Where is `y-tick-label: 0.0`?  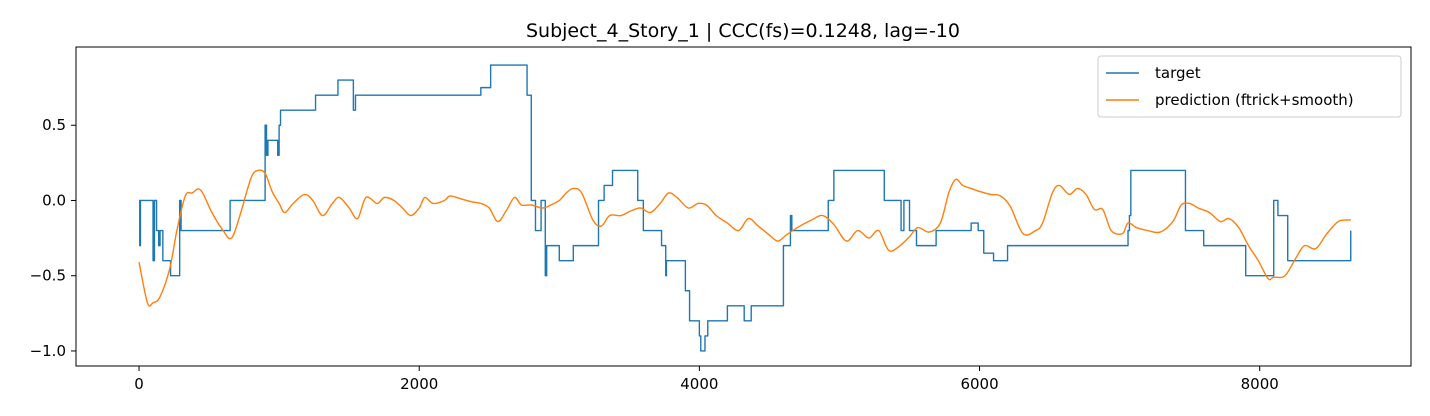
y-tick-label: 0.0 is located at coordinates (54, 200).